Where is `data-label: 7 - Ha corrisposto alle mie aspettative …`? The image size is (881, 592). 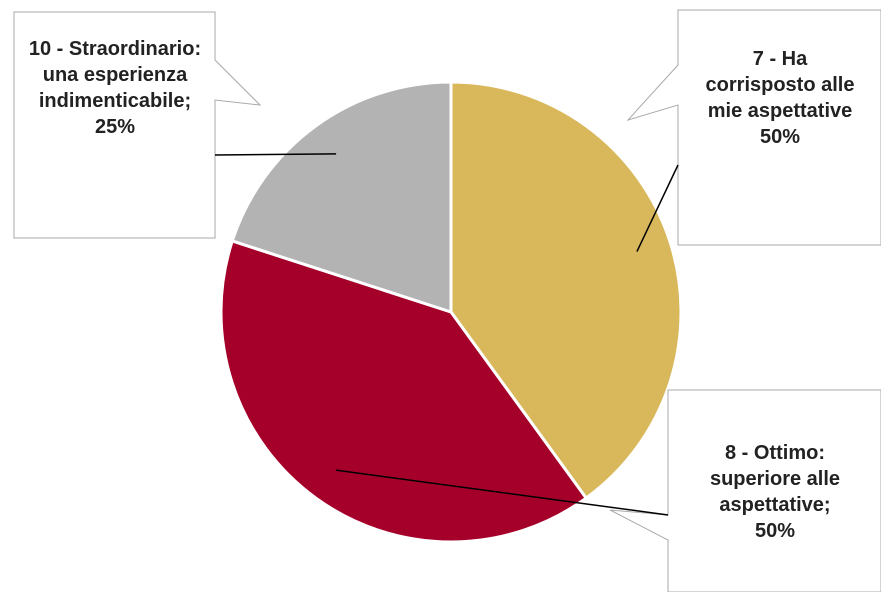 data-label: 7 - Ha corrisposto alle mie aspettative … is located at coordinates (780, 98).